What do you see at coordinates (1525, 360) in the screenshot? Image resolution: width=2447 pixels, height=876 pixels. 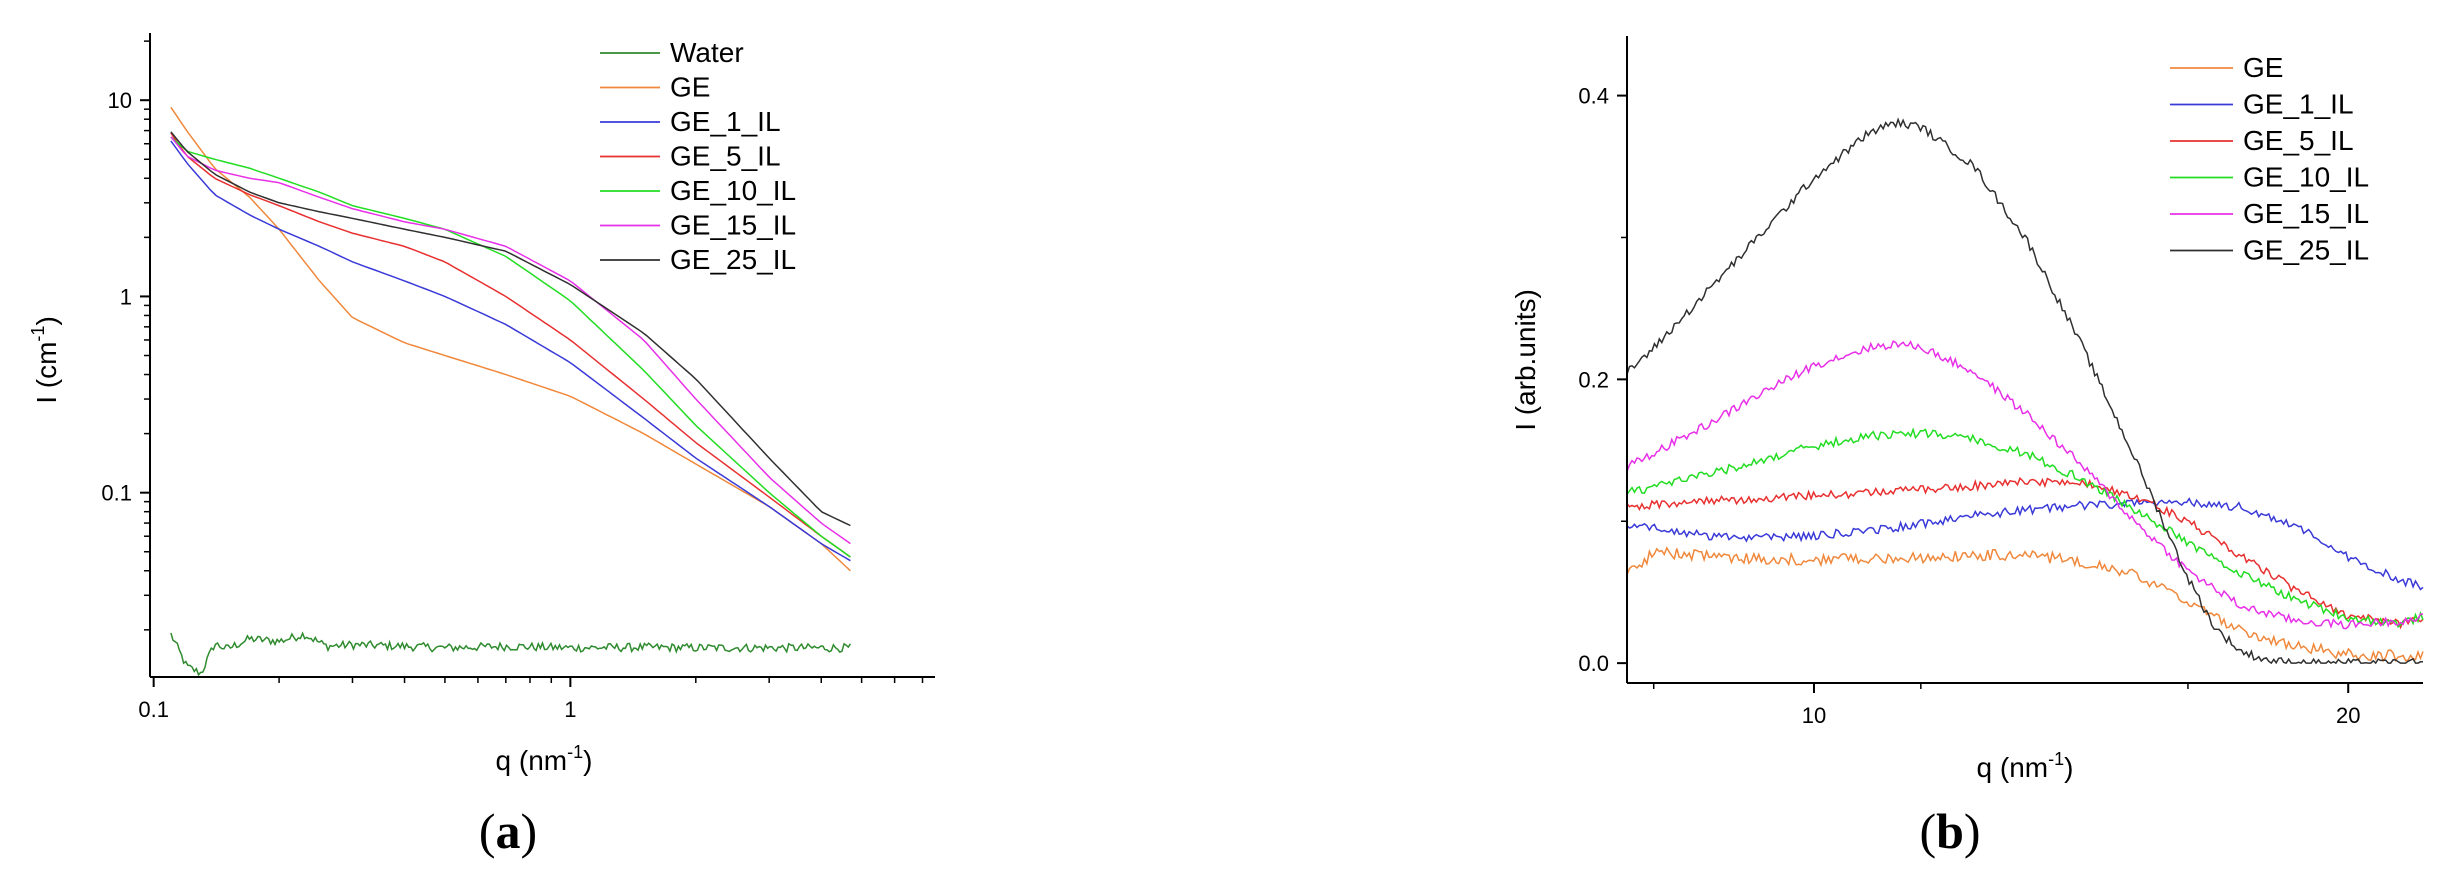 I see `y-axis-label-b: I (arb.units)` at bounding box center [1525, 360].